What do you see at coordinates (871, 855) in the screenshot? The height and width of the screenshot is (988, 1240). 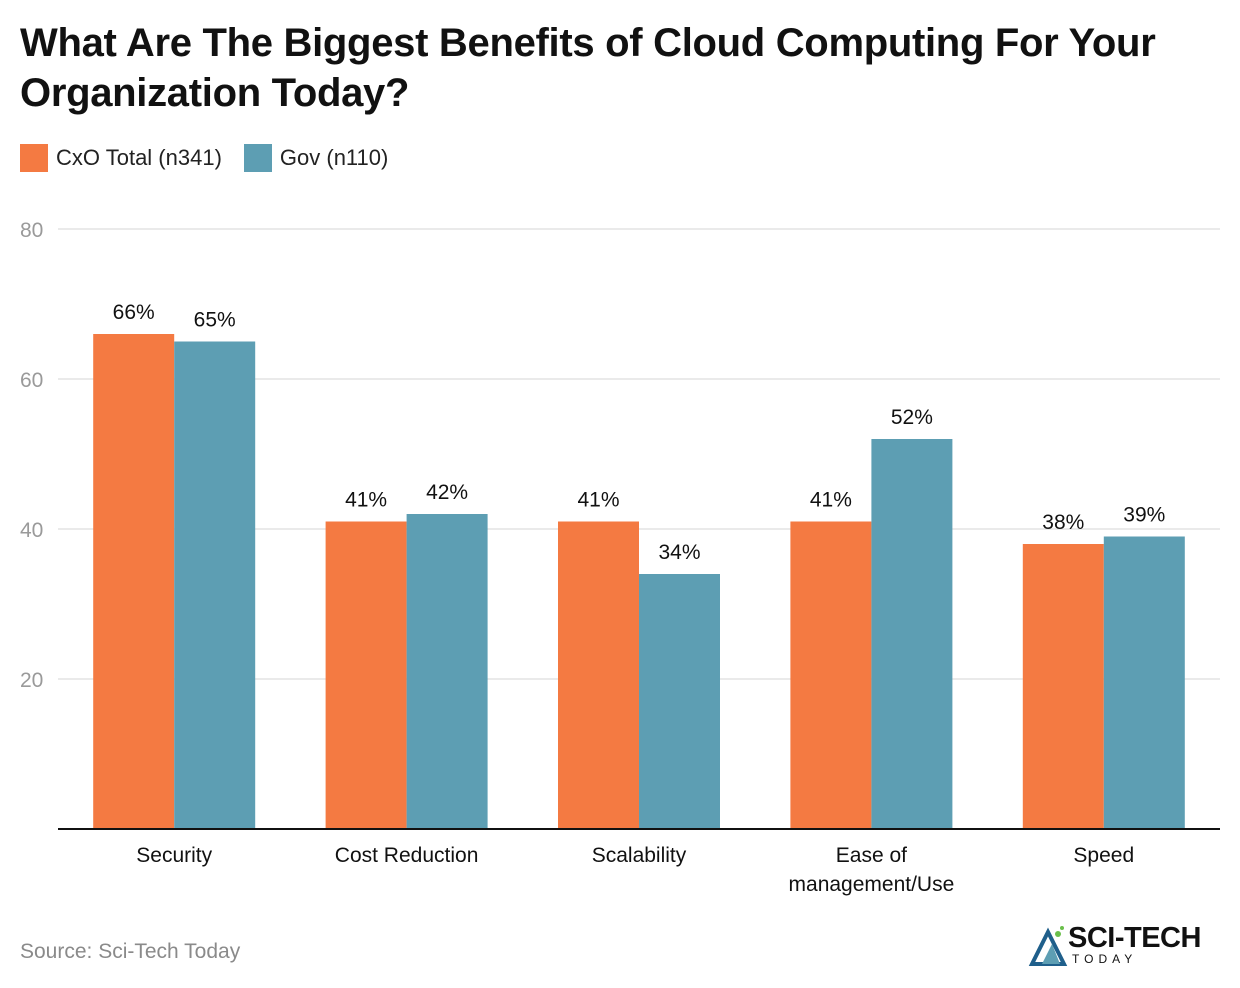 I see `x-tick-label-3-line-0: Ease of` at bounding box center [871, 855].